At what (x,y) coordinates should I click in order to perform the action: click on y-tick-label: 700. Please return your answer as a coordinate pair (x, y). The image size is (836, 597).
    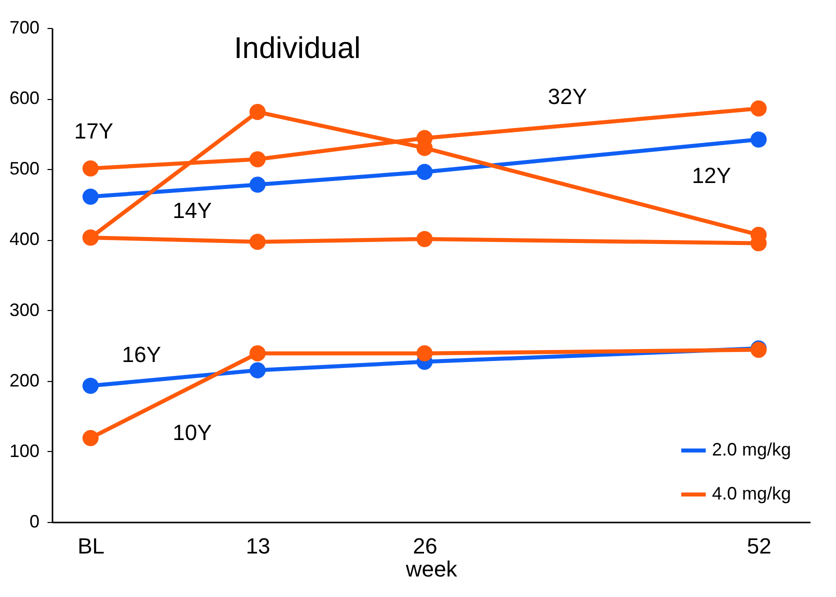
    Looking at the image, I should click on (24, 28).